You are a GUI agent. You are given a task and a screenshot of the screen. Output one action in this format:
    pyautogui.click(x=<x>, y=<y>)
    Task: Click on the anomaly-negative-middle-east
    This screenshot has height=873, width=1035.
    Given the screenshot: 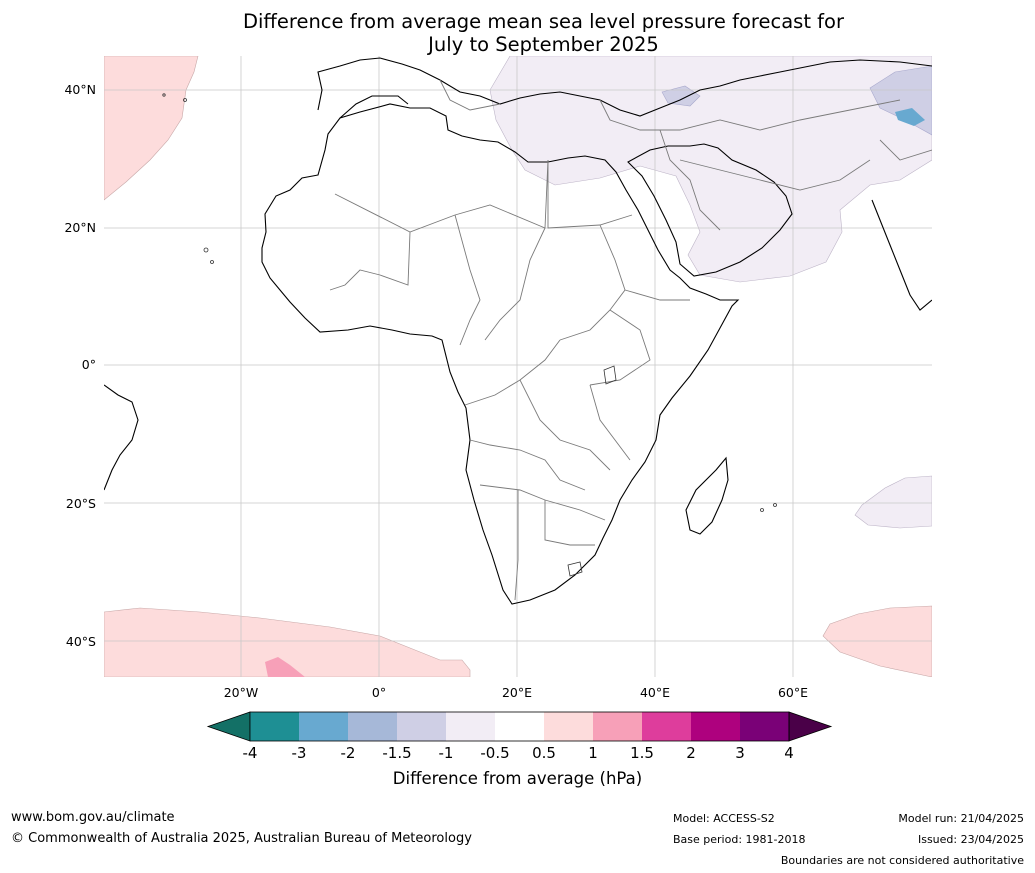 What is the action you would take?
    pyautogui.click(x=710, y=169)
    